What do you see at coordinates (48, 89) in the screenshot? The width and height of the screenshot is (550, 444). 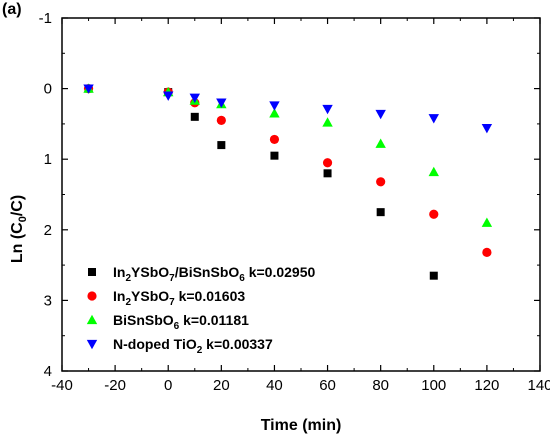 I see `y-tick-label: 0` at bounding box center [48, 89].